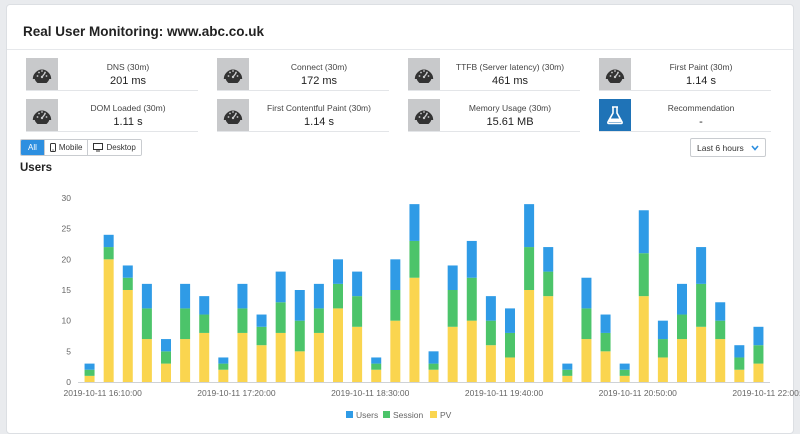 The width and height of the screenshot is (800, 434). Describe the element at coordinates (408, 415) in the screenshot. I see `legend-label: Session` at that location.